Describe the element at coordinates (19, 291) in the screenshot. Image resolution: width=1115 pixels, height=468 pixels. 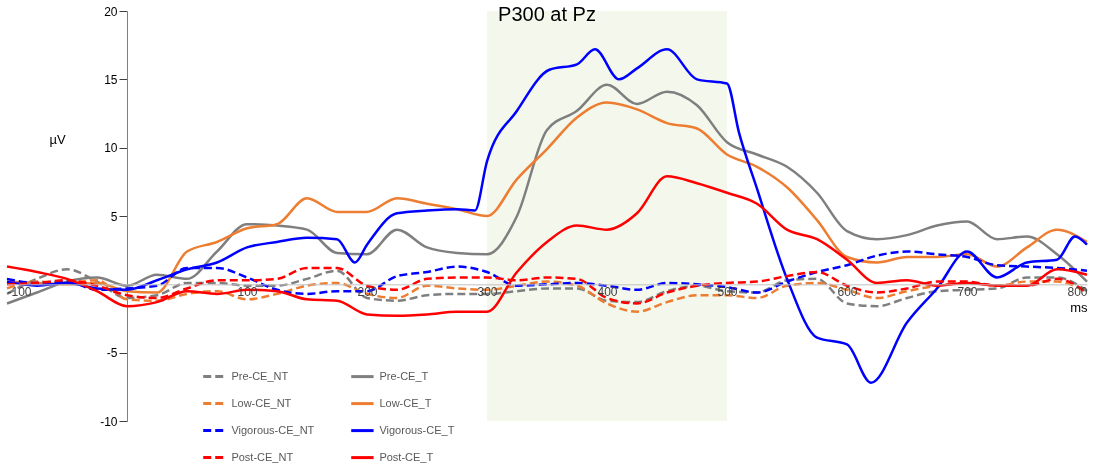
I see `x-tick-label: -100` at that location.